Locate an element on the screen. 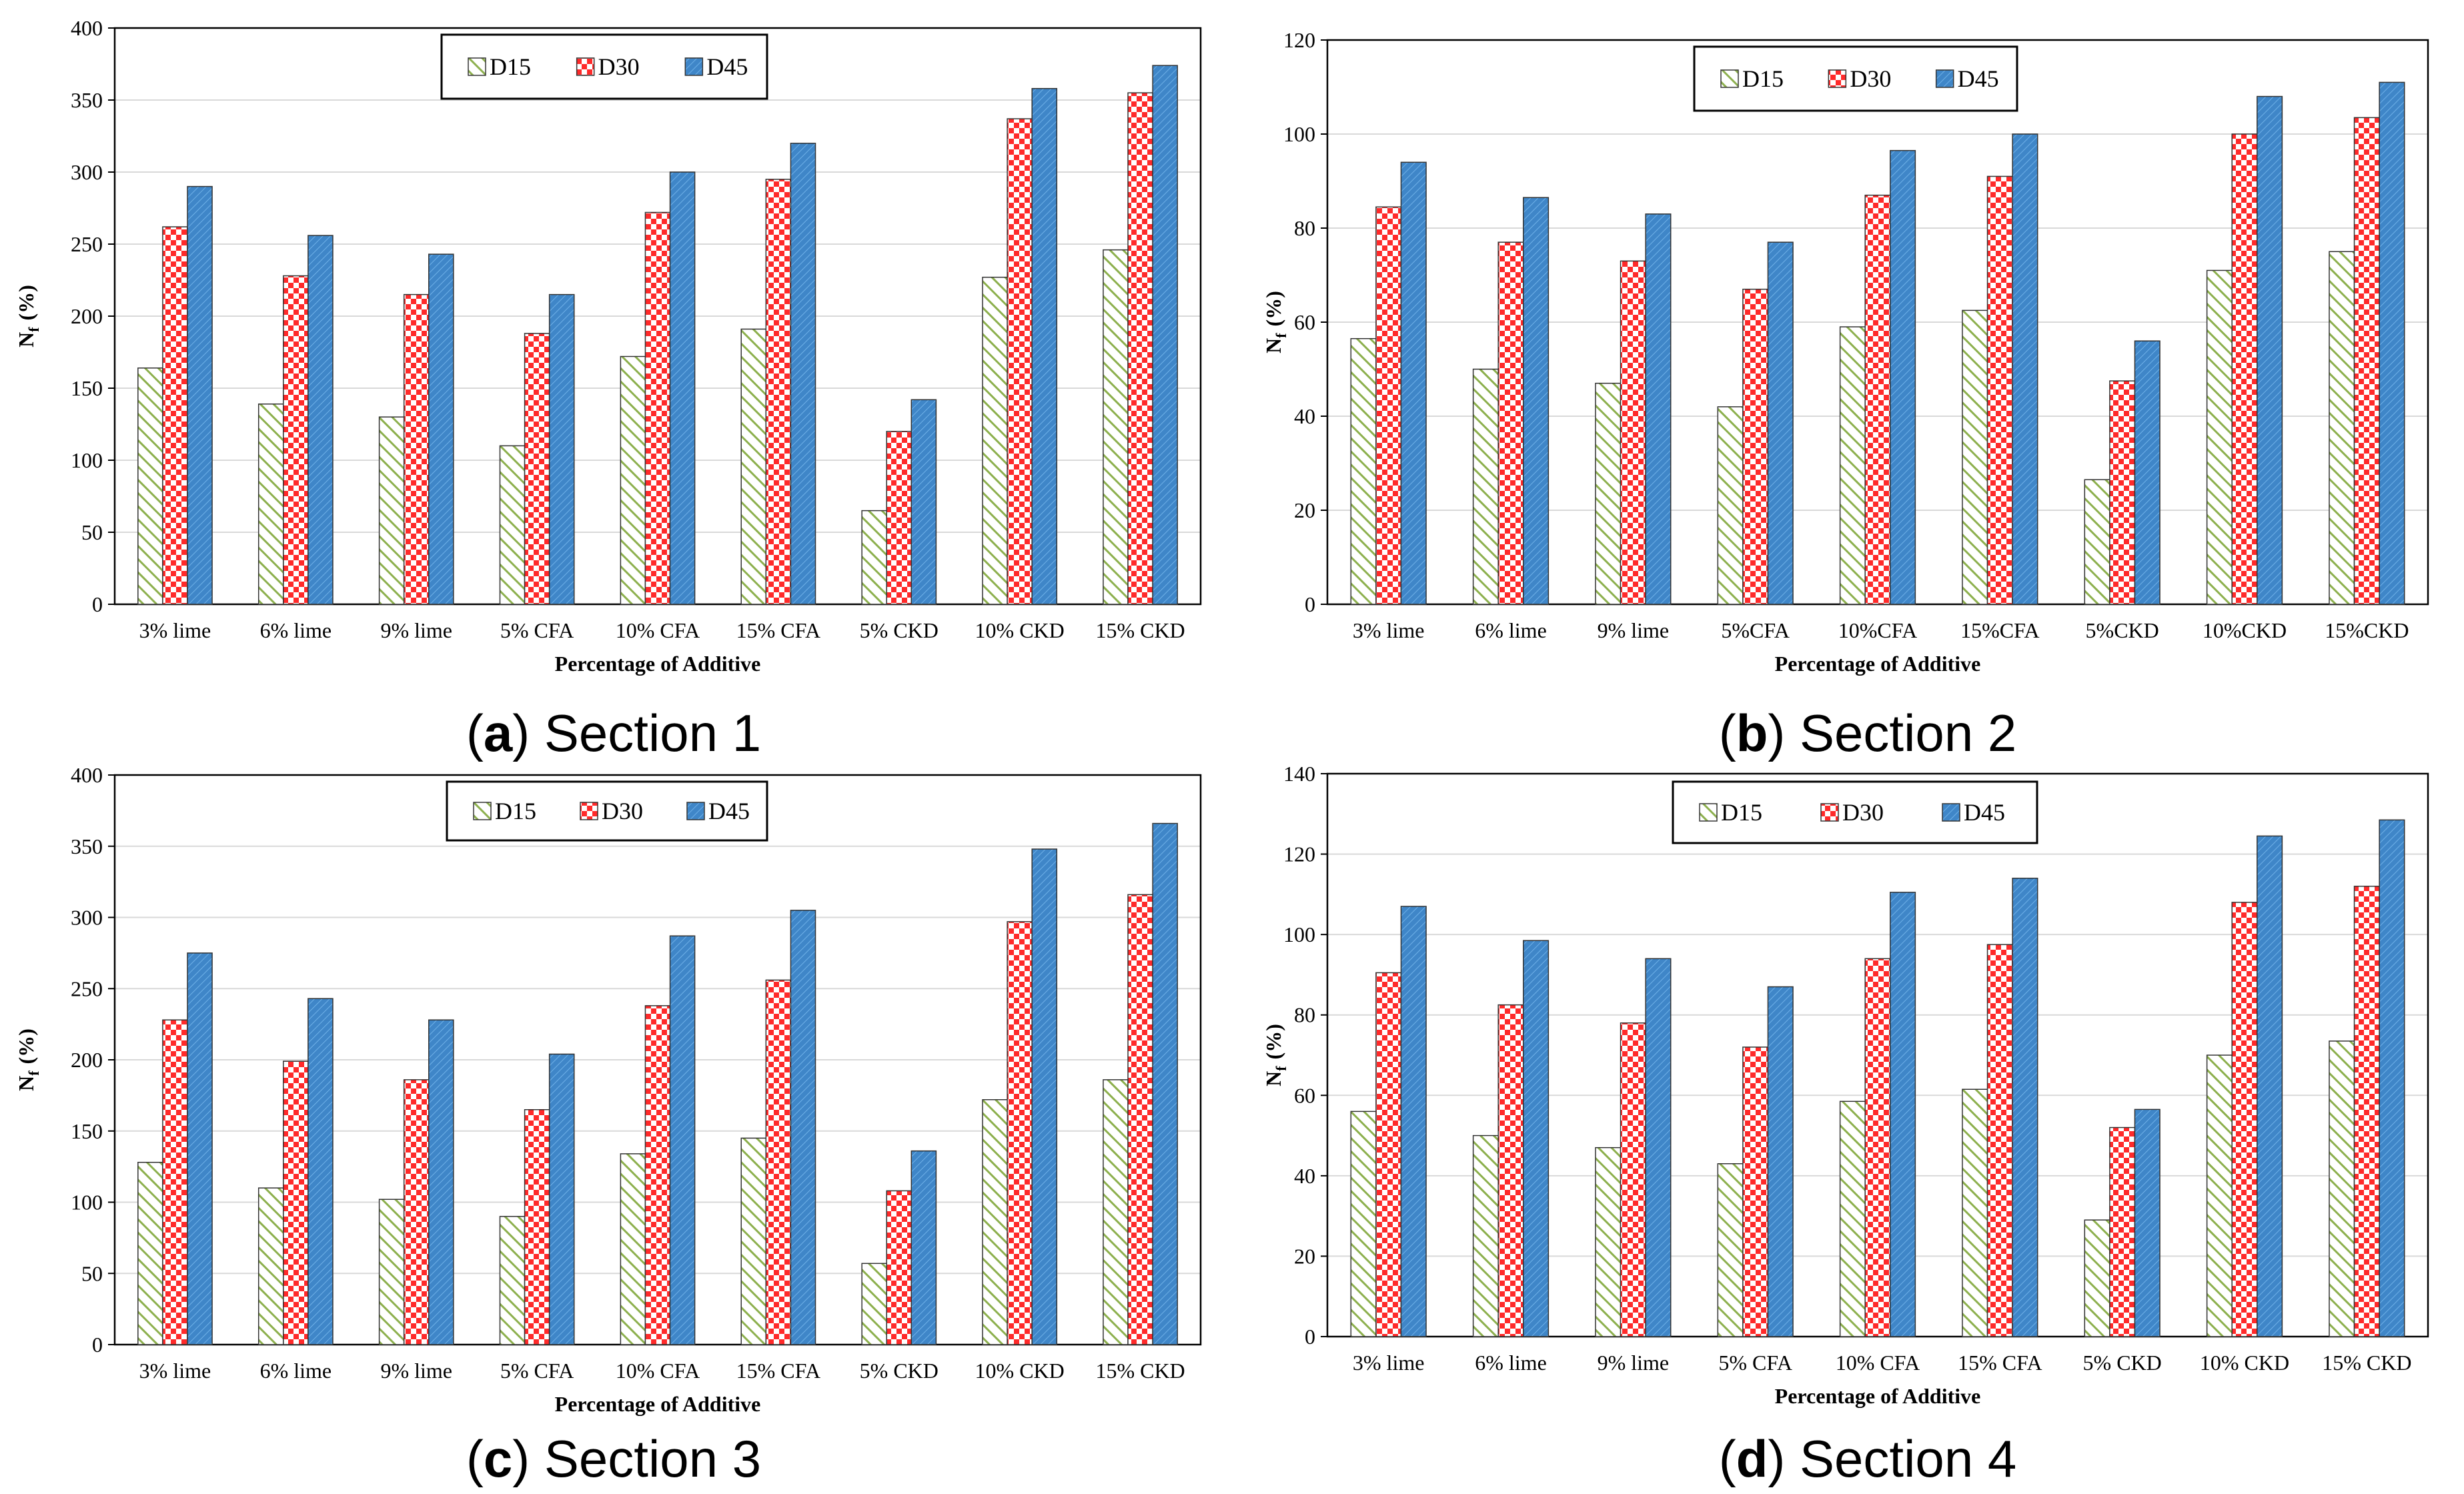 The height and width of the screenshot is (1494, 2464). panel-caption: (b) Section 2 is located at coordinates (1868, 733).